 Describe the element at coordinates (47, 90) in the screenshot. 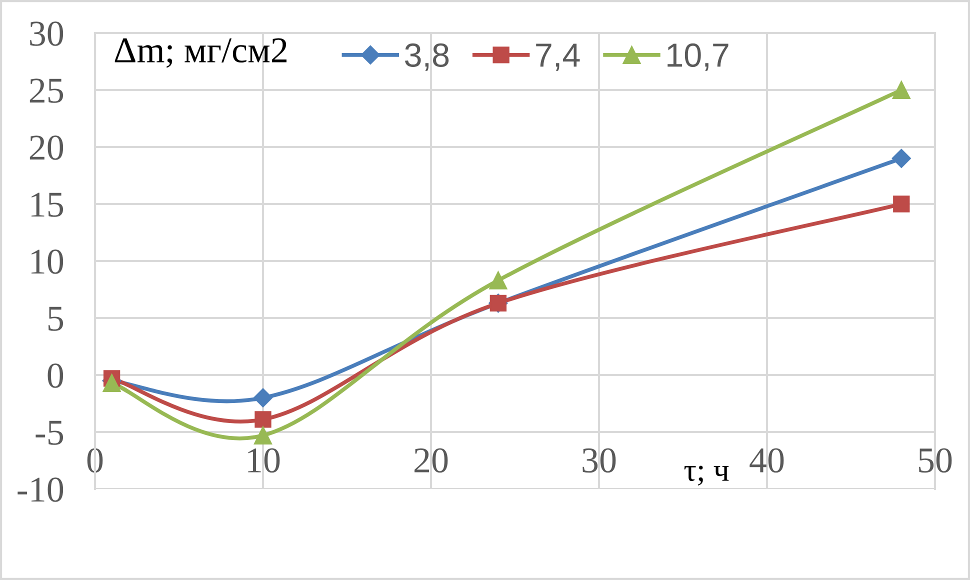

I see `y-tick-label: 25` at that location.